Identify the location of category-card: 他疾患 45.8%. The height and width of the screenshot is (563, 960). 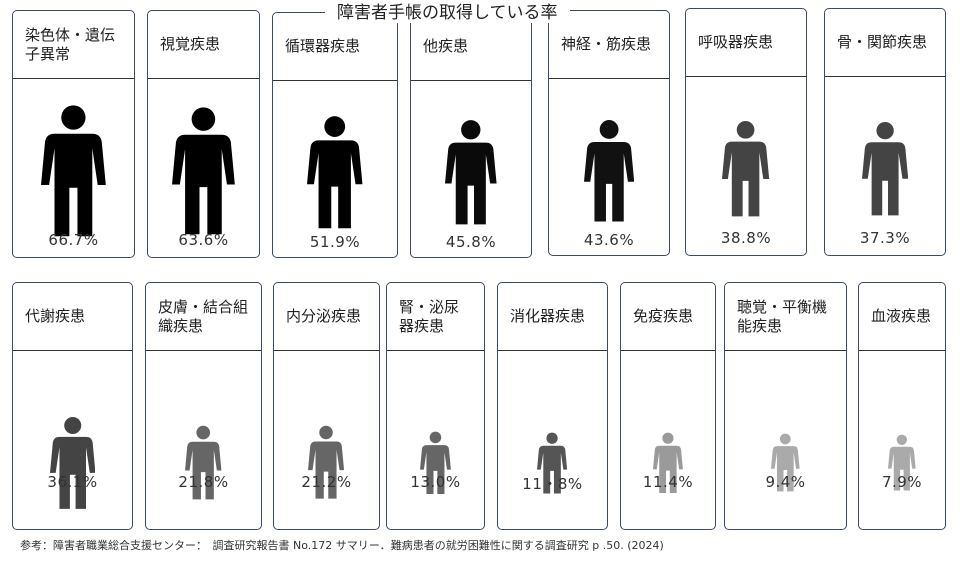
(471, 135).